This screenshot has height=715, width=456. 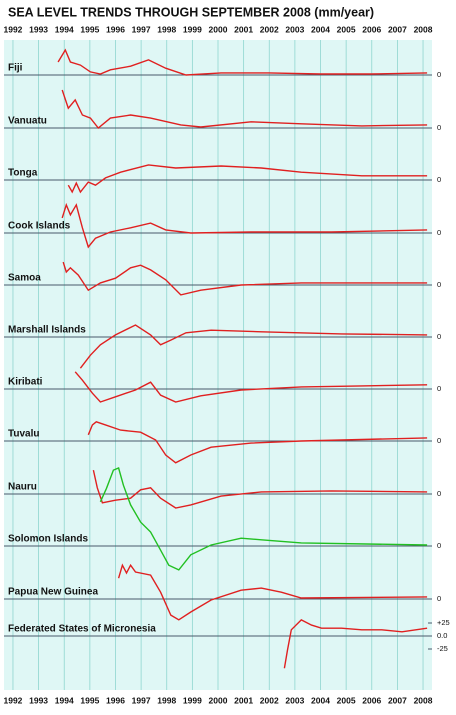 What do you see at coordinates (53, 592) in the screenshot?
I see `panel-label: Papua New Guinea` at bounding box center [53, 592].